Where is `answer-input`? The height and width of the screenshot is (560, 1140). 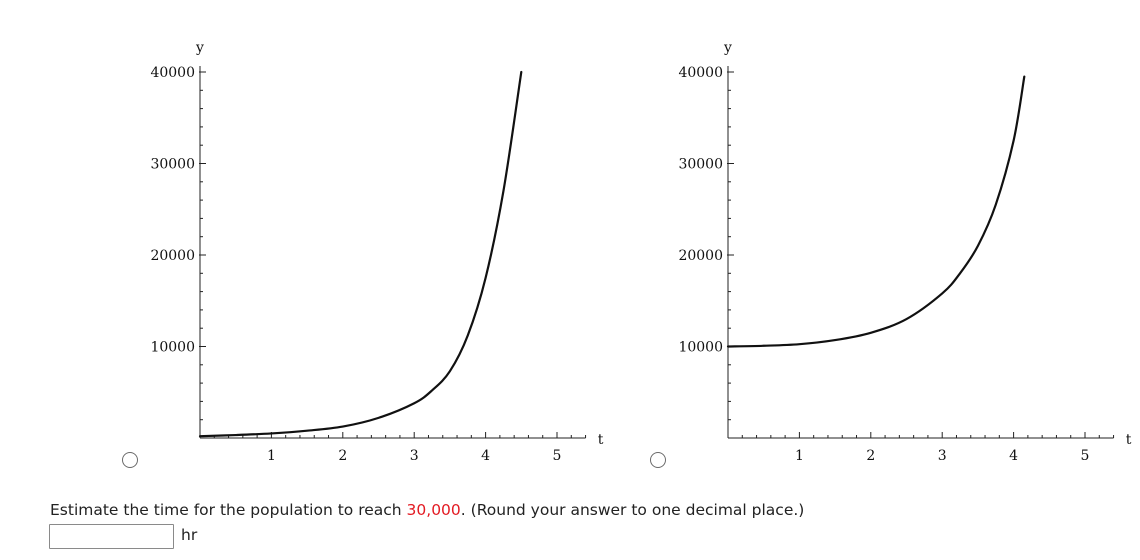 answer-input is located at coordinates (111, 536).